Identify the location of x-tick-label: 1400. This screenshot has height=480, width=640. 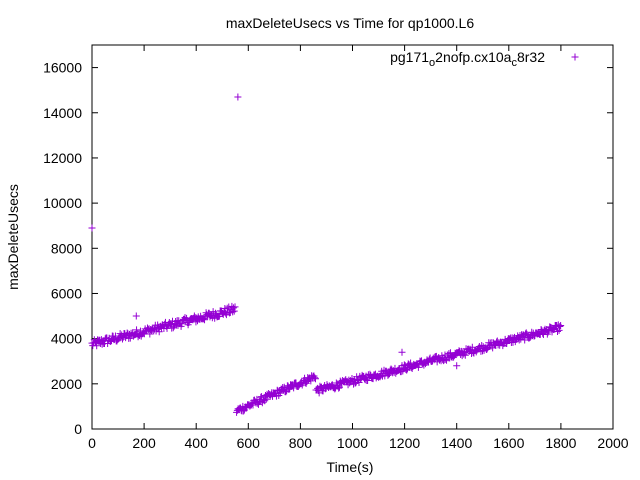
(456, 443).